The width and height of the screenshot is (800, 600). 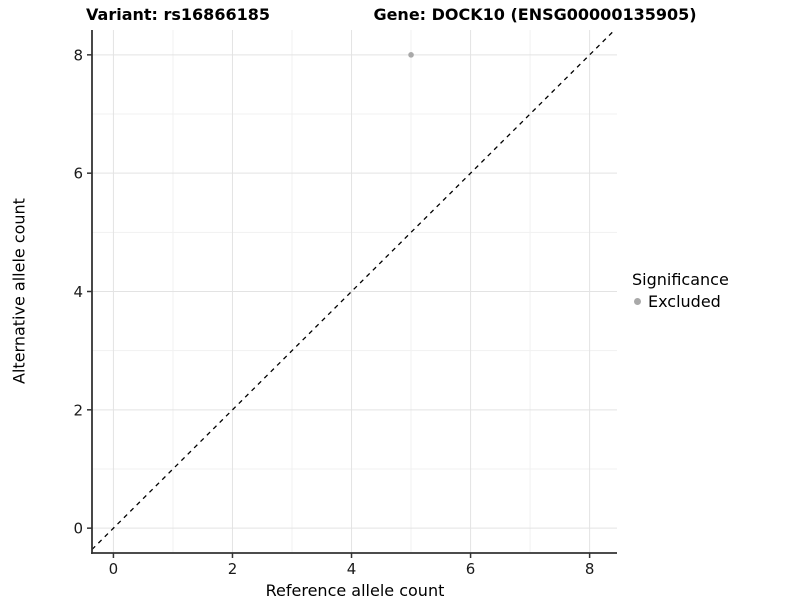 What do you see at coordinates (114, 569) in the screenshot?
I see `x-tick-label: 0` at bounding box center [114, 569].